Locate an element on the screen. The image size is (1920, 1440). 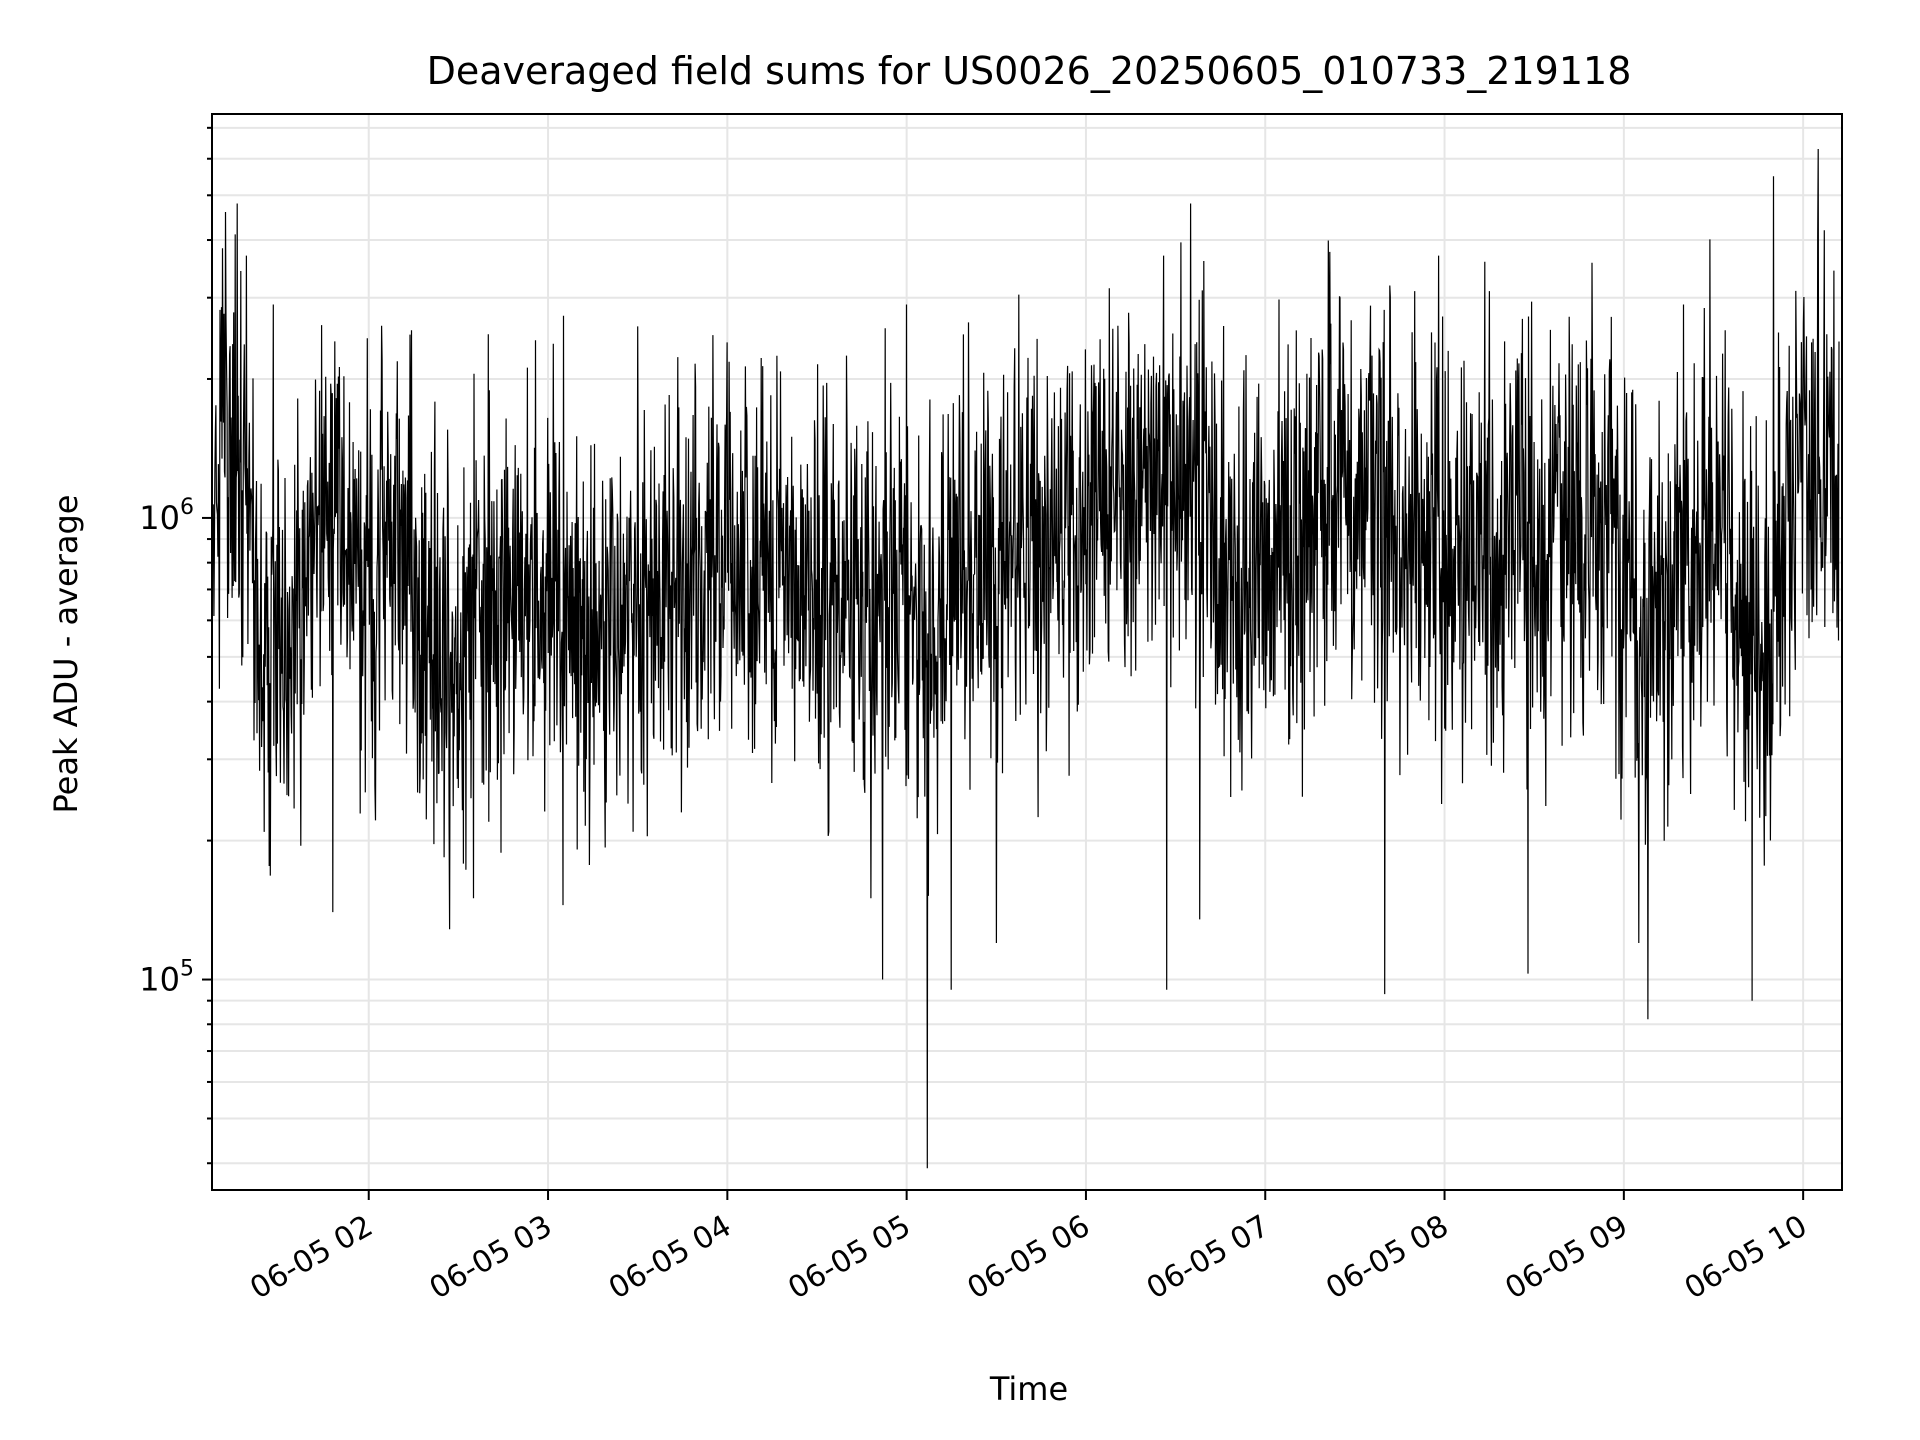
x-axis-label: Time is located at coordinates (1028, 1389).